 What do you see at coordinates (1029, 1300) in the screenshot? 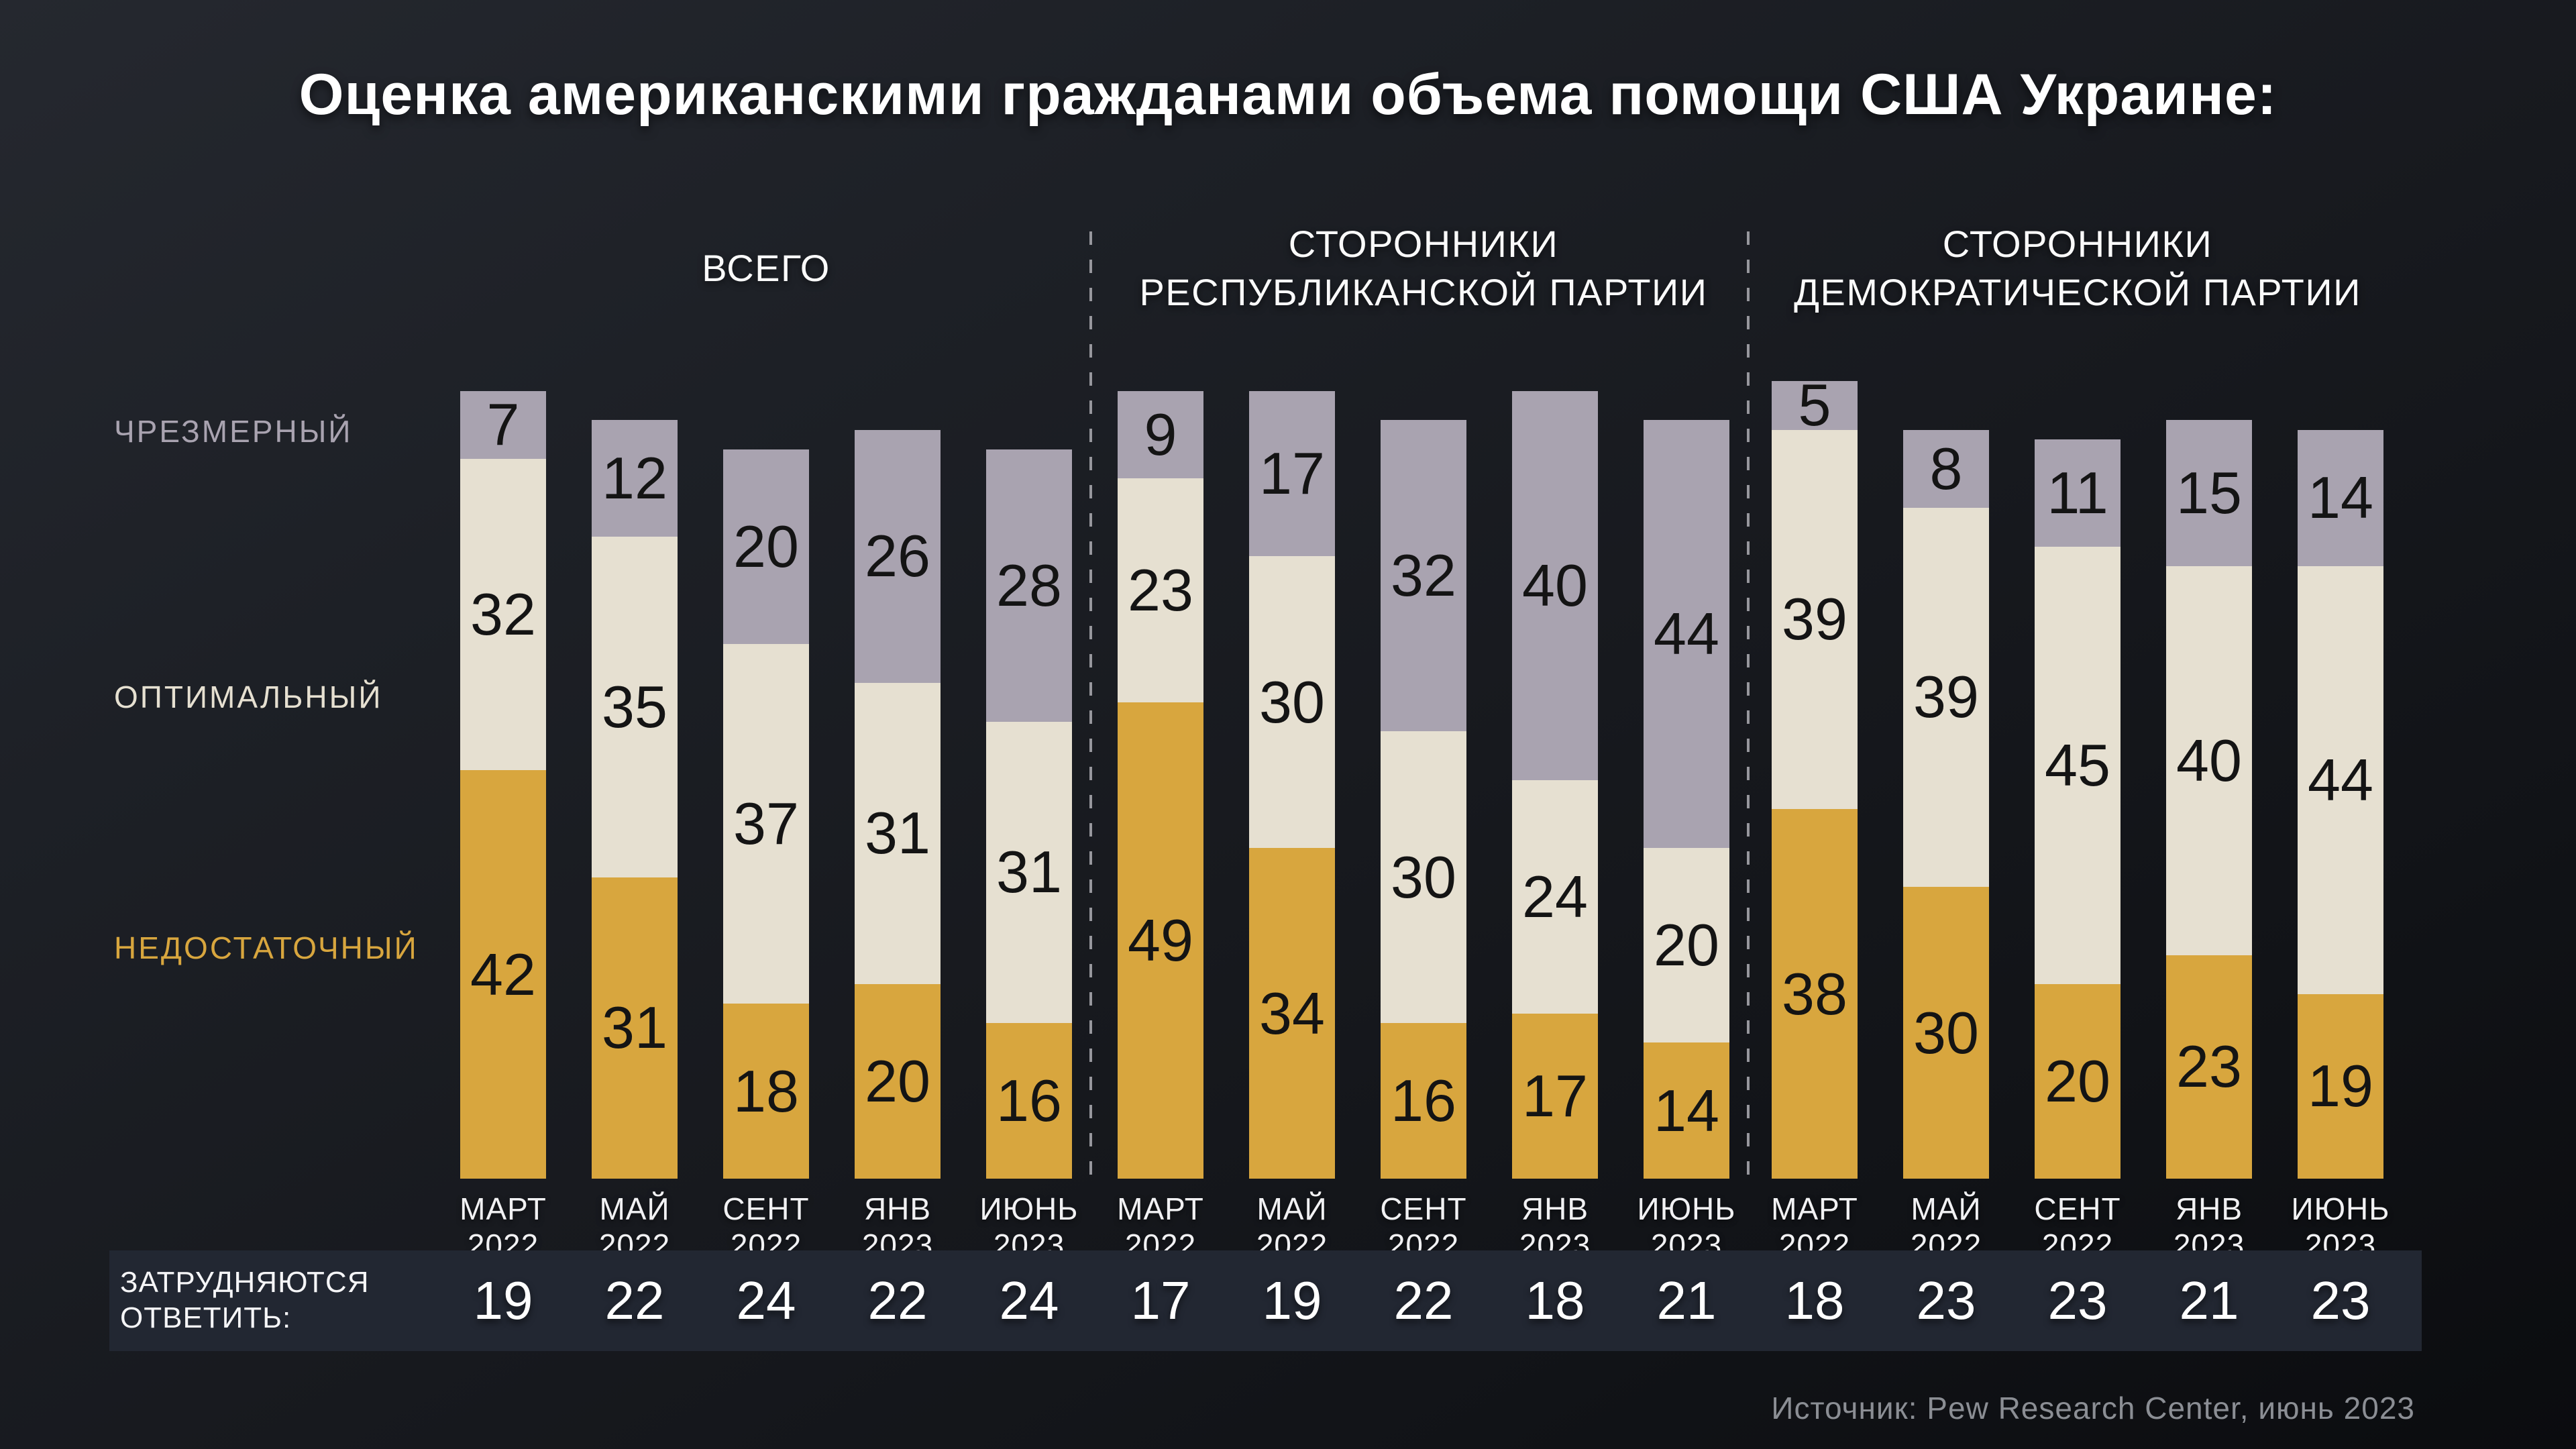
I see `undecided-value-1-5: 24` at bounding box center [1029, 1300].